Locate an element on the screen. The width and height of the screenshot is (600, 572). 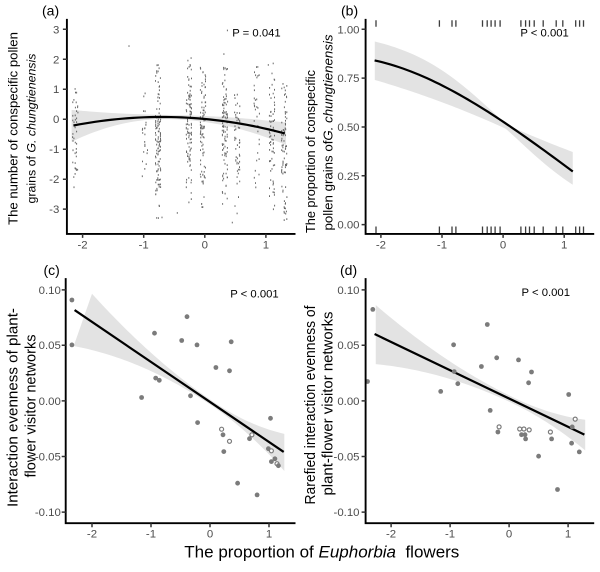
svg-text: grains of G. chungtienensis is located at coordinates (31, 129).